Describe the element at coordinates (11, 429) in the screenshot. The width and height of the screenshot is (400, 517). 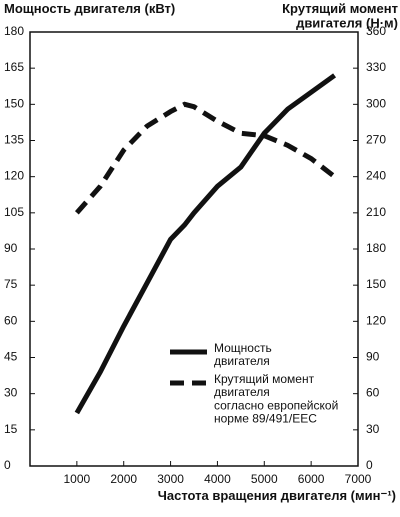
I see `y-tick-label: 15` at that location.